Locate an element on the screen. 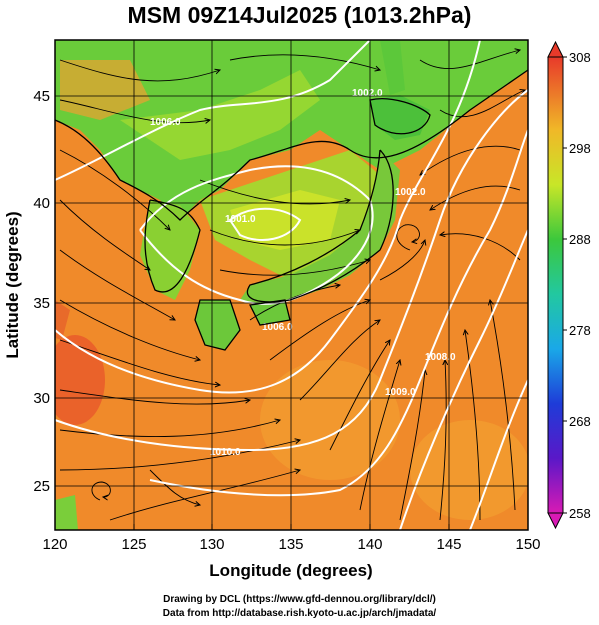 The width and height of the screenshot is (599, 625). x-tick-marks is located at coordinates (291, 527).